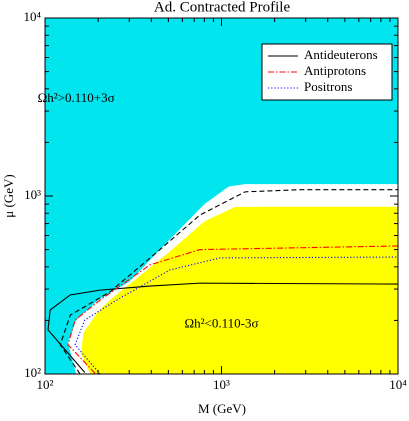 The width and height of the screenshot is (409, 421). What do you see at coordinates (328, 86) in the screenshot?
I see `legend-label: Positrons` at bounding box center [328, 86].